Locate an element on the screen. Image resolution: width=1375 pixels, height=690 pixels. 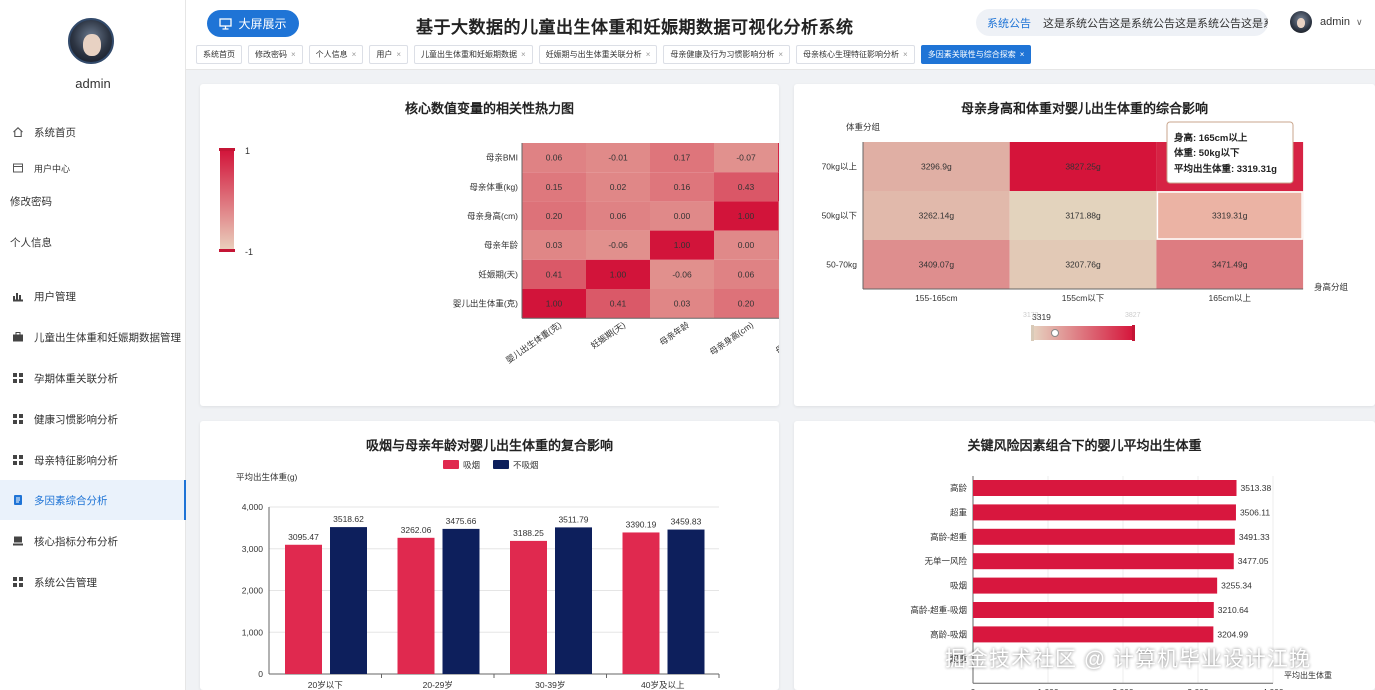
tab-0: 系统首页 is located at coordinates (219, 54).